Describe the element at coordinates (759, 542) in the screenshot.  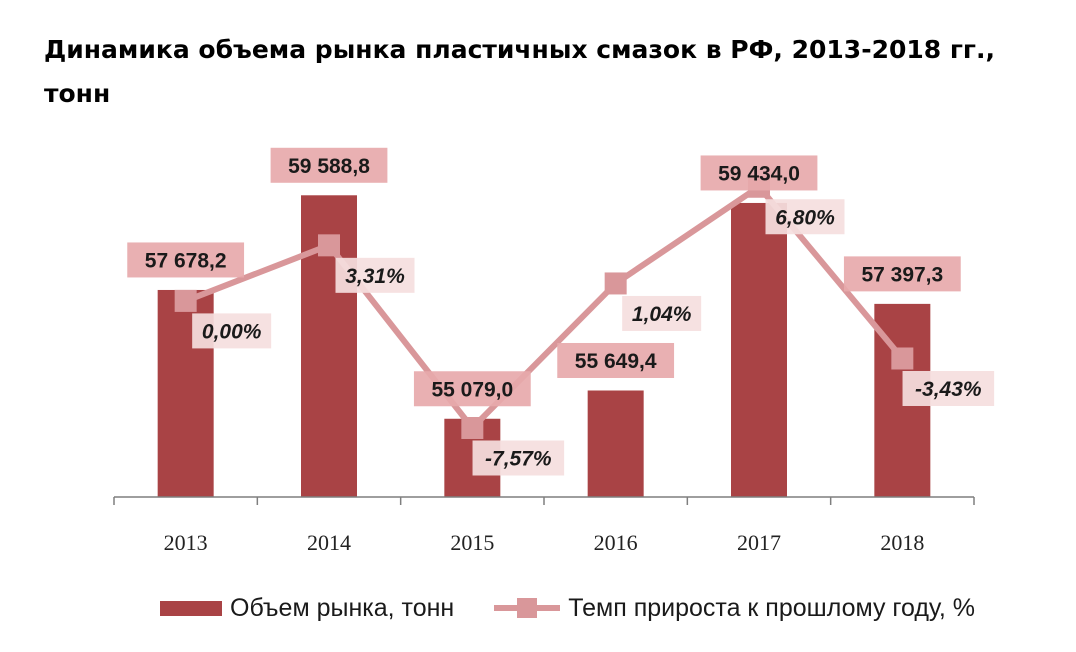
I see `x-tick-label: 2017` at that location.